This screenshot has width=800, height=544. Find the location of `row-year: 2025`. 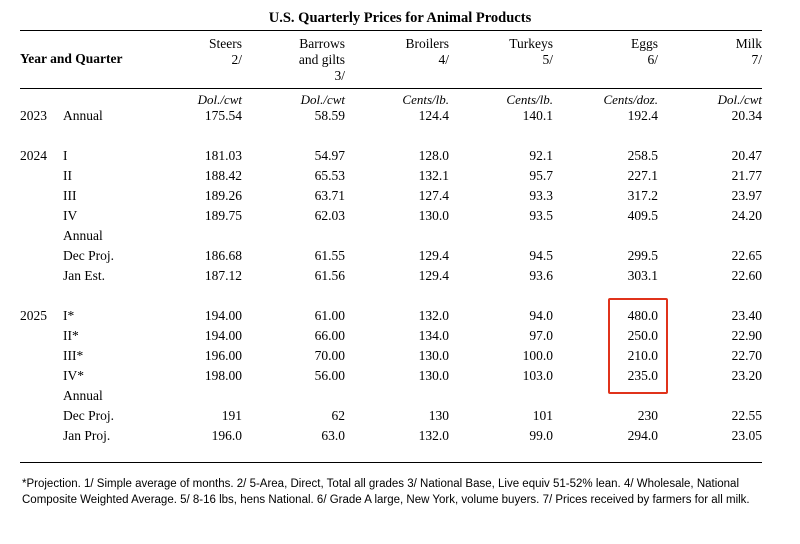

row-year: 2025 is located at coordinates (33, 315).